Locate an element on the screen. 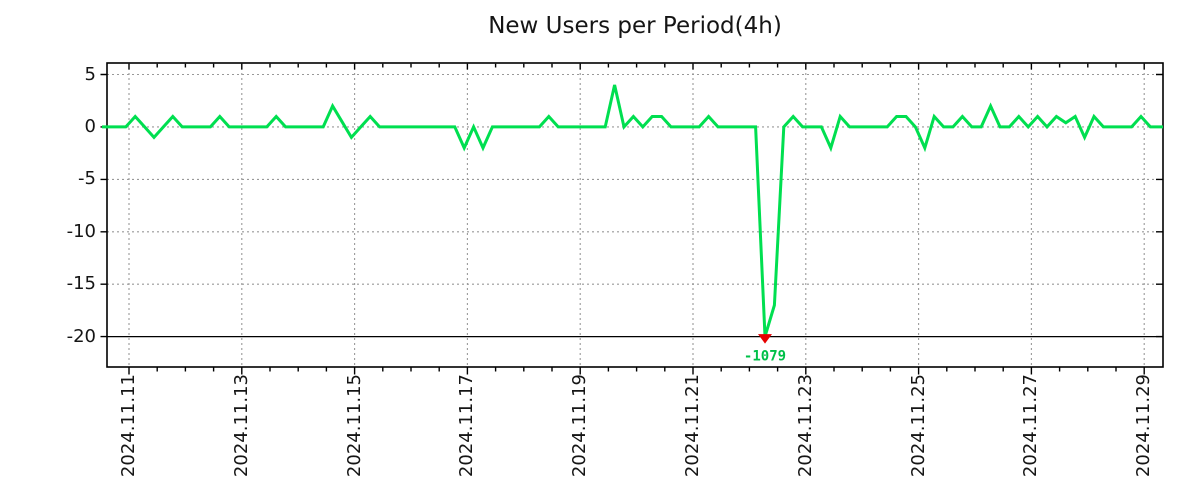 This screenshot has height=500, width=1200. y-tick-label: 0 is located at coordinates (90, 126).